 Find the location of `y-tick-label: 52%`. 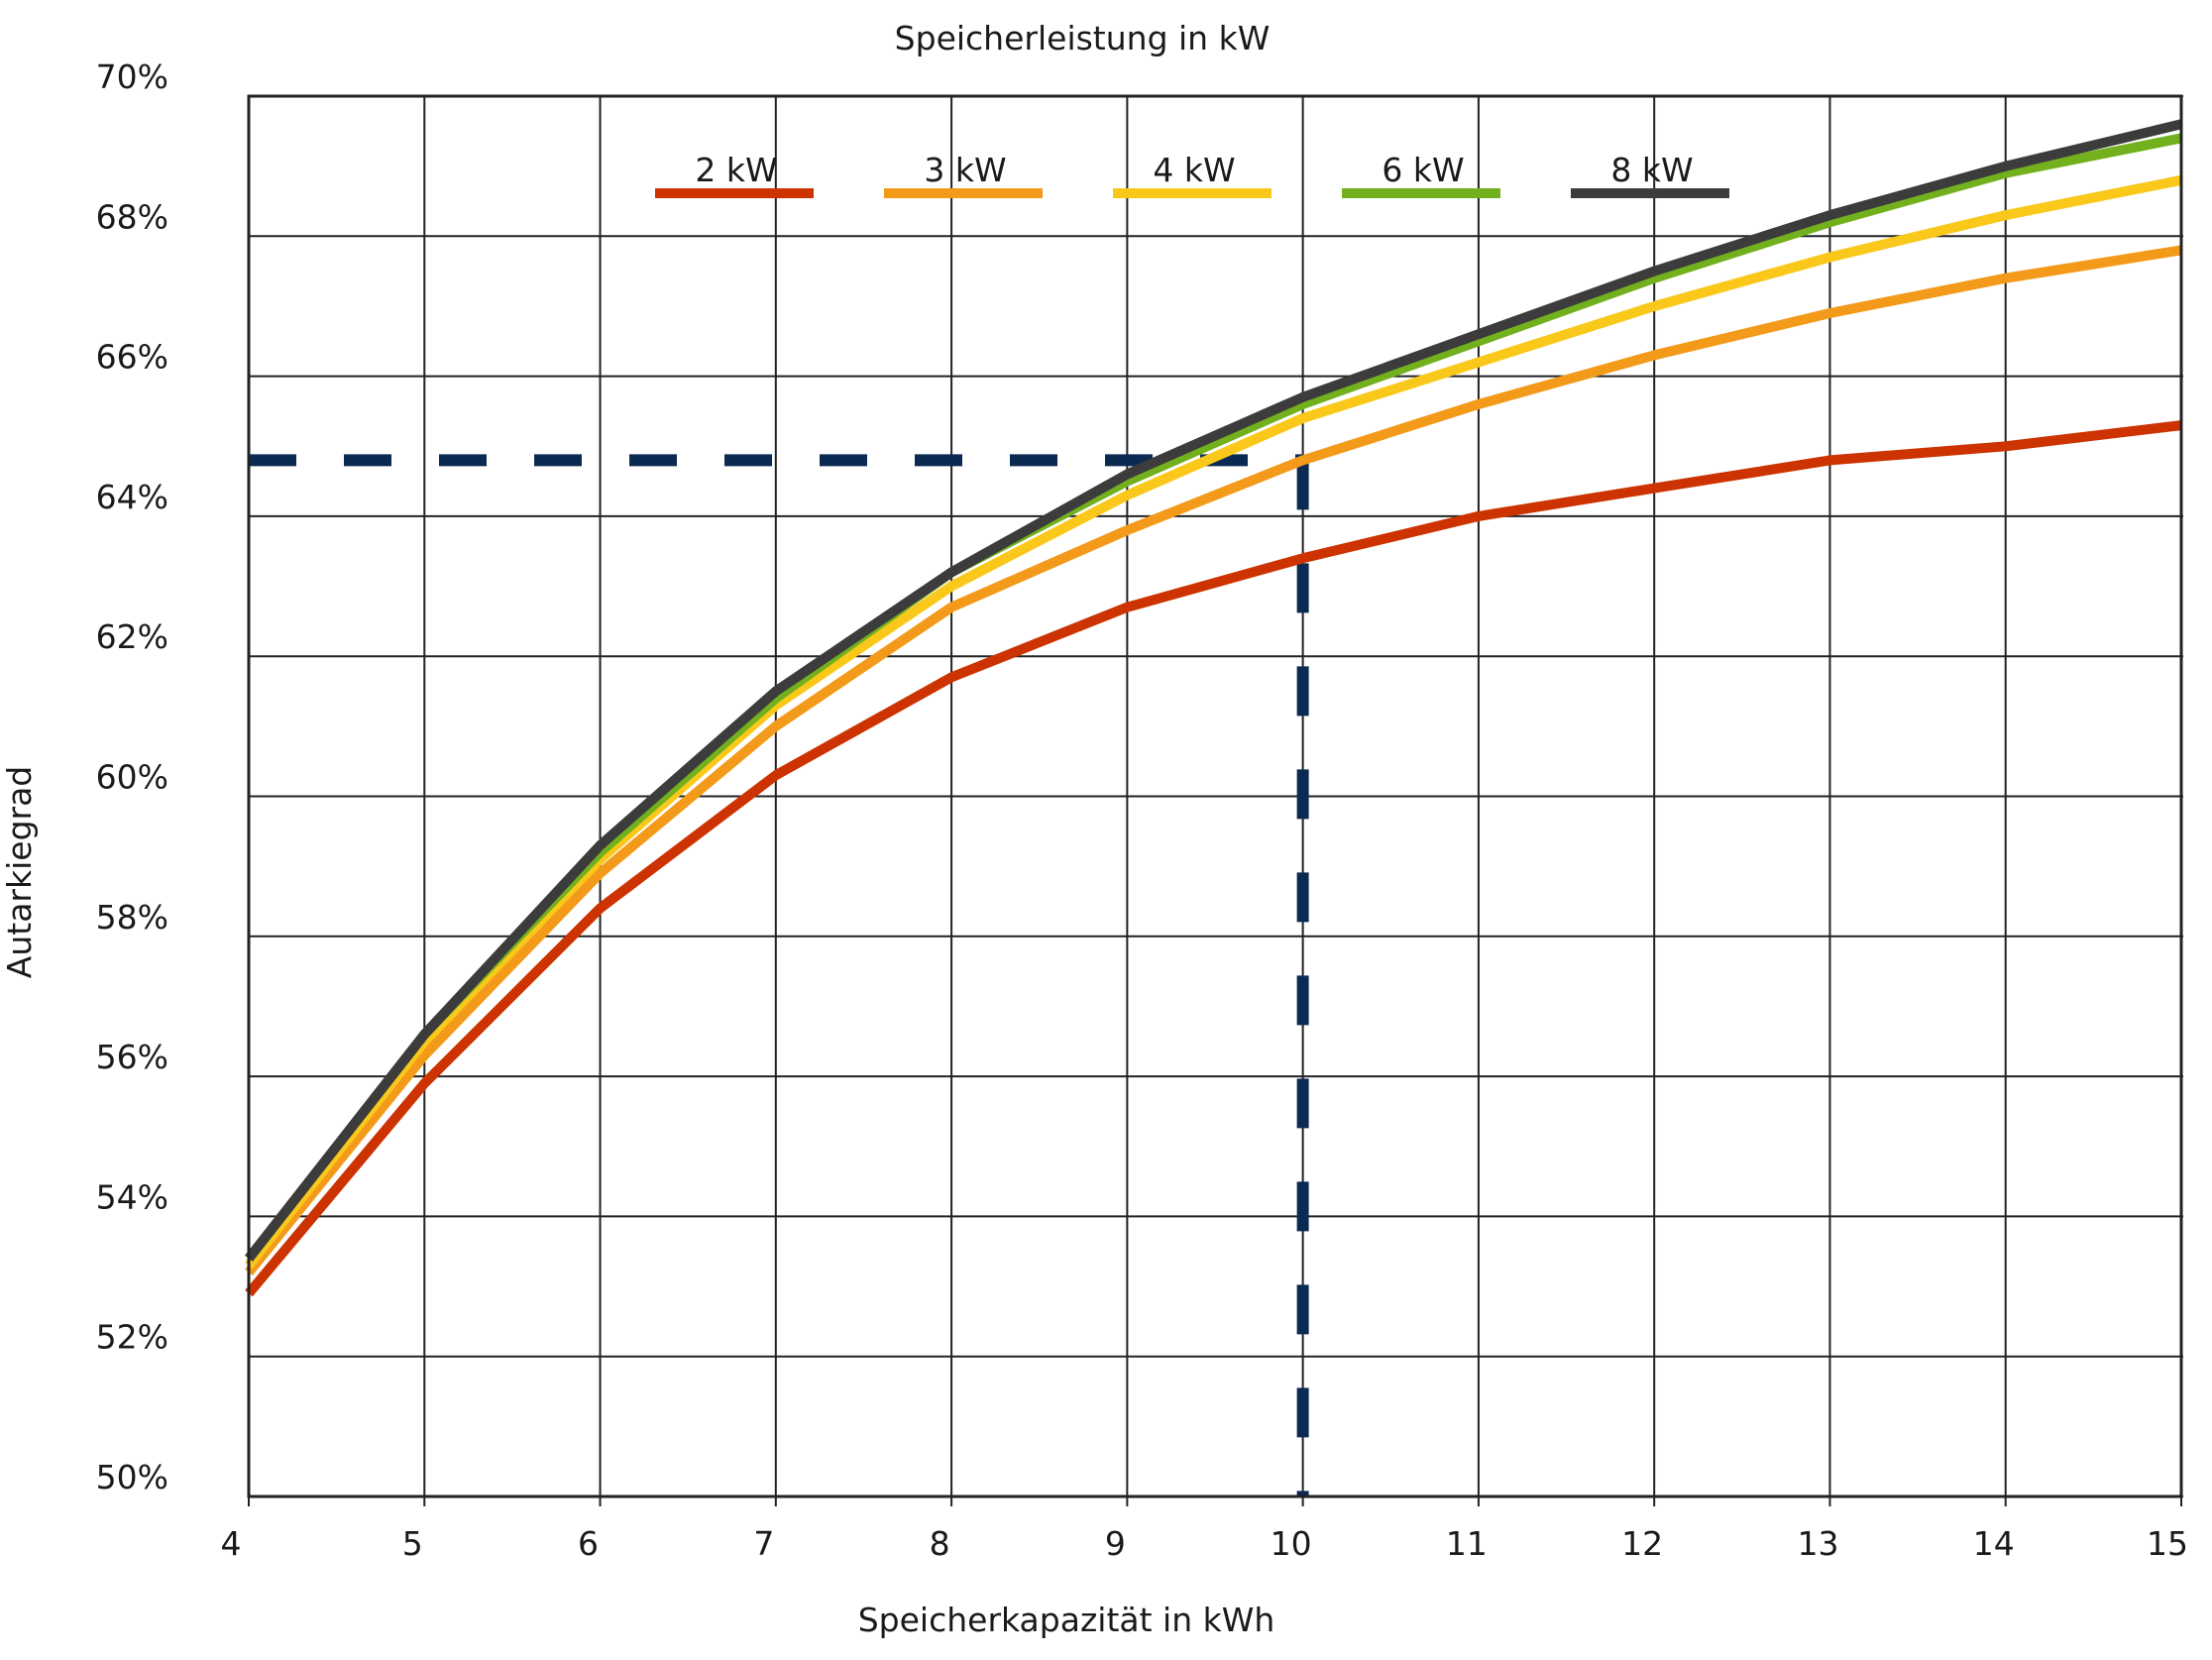

y-tick-label: 52% is located at coordinates (132, 1337).